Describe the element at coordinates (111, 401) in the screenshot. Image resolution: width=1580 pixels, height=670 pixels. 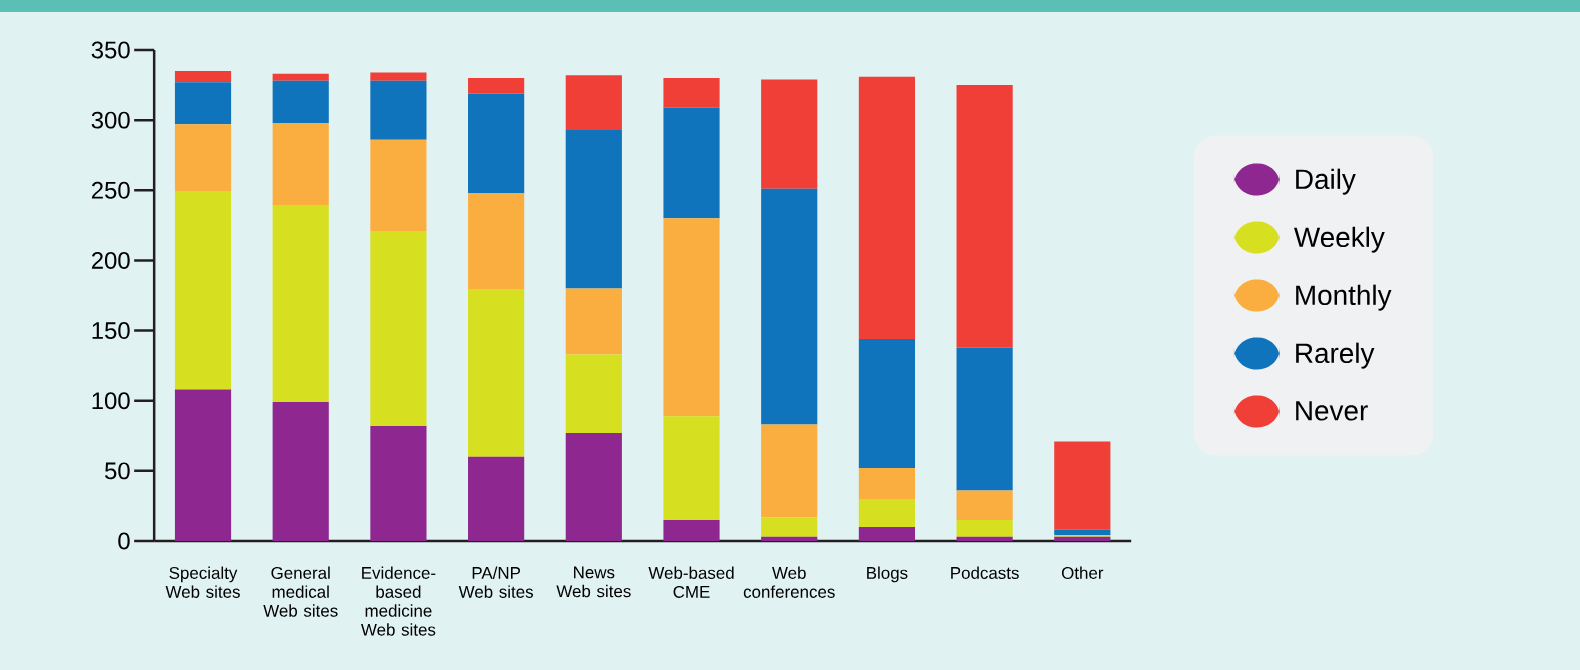
I see `y-tick-label: 100` at that location.